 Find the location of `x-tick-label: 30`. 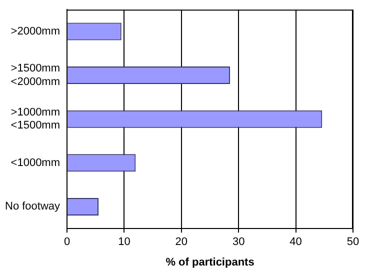

x-tick-label: 30 is located at coordinates (238, 242).